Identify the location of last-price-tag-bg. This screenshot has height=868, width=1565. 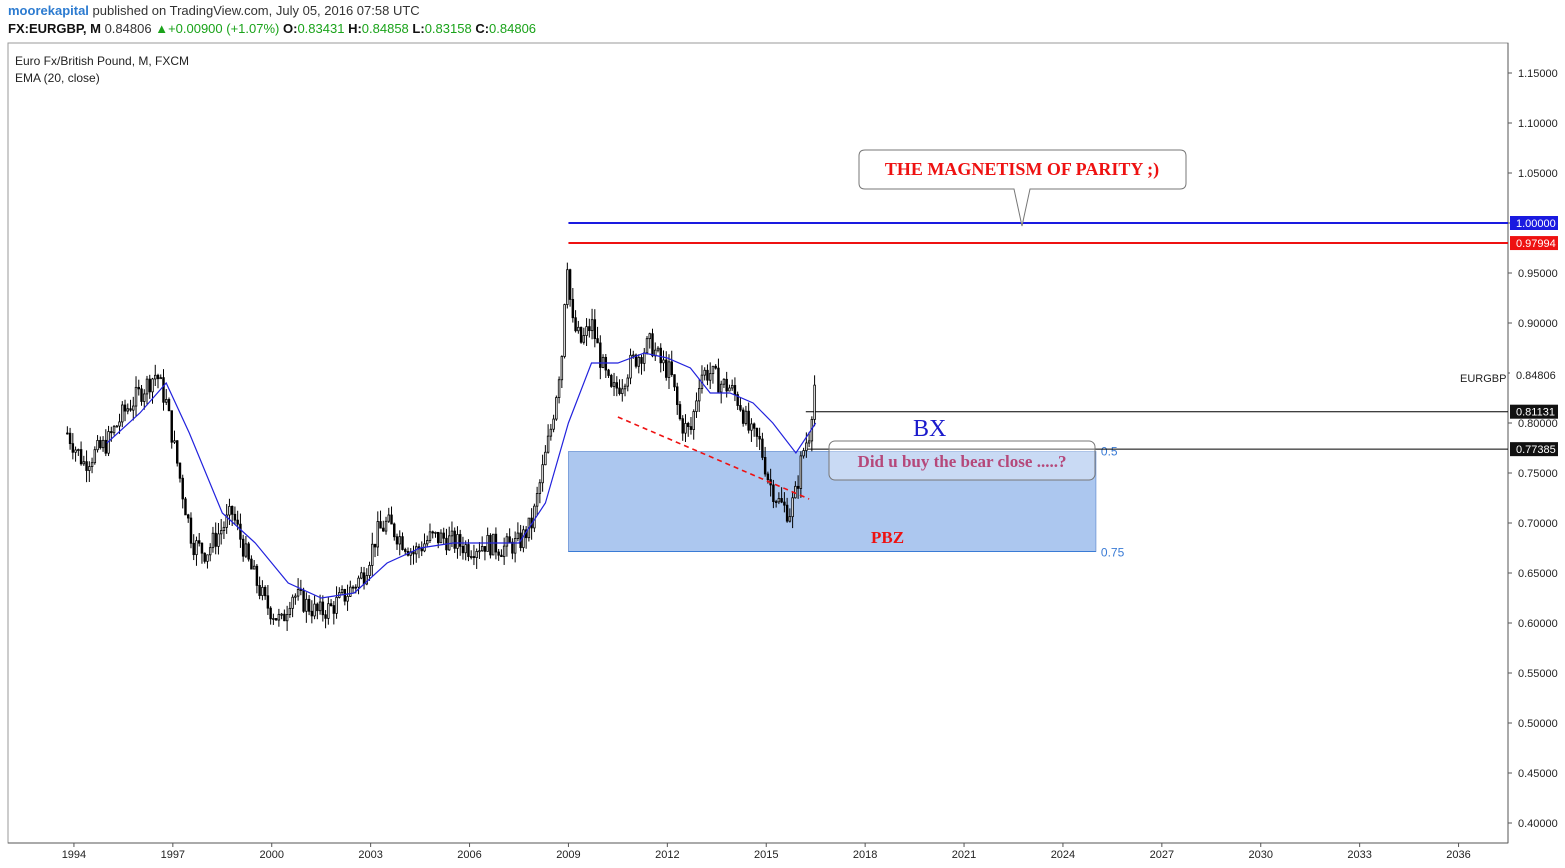
(1534, 374).